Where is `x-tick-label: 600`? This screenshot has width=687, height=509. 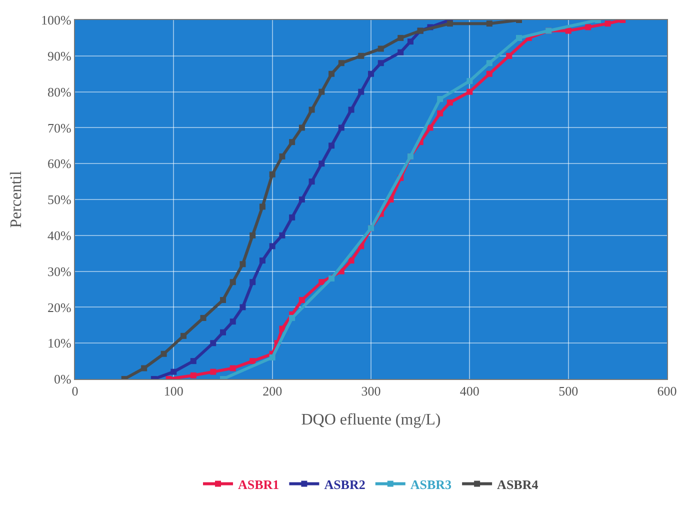 x-tick-label: 600 is located at coordinates (667, 391).